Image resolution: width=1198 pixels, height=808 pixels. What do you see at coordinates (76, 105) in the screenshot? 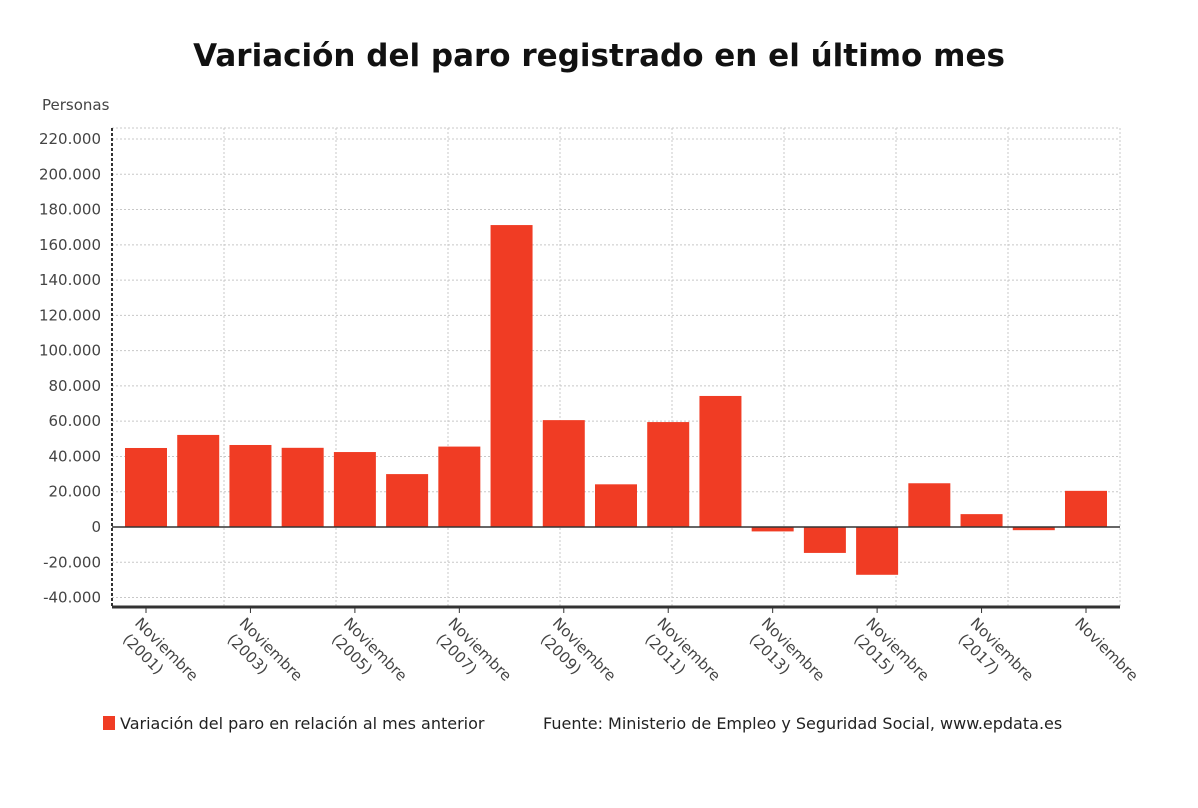
I see `y-axis-label: Personas` at bounding box center [76, 105].